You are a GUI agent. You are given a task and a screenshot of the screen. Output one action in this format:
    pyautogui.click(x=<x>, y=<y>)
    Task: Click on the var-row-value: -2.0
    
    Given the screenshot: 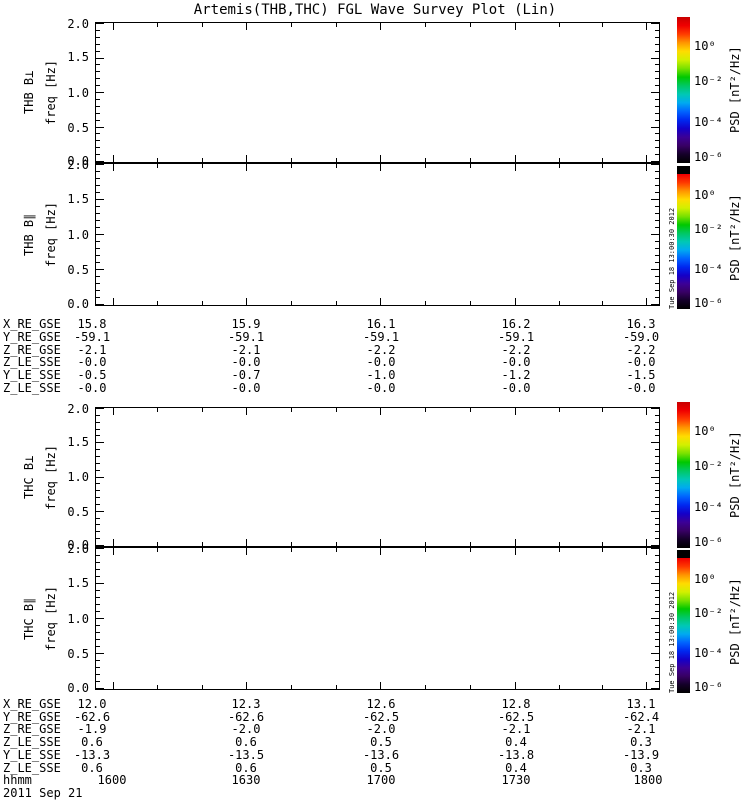 What is the action you would take?
    pyautogui.click(x=381, y=729)
    